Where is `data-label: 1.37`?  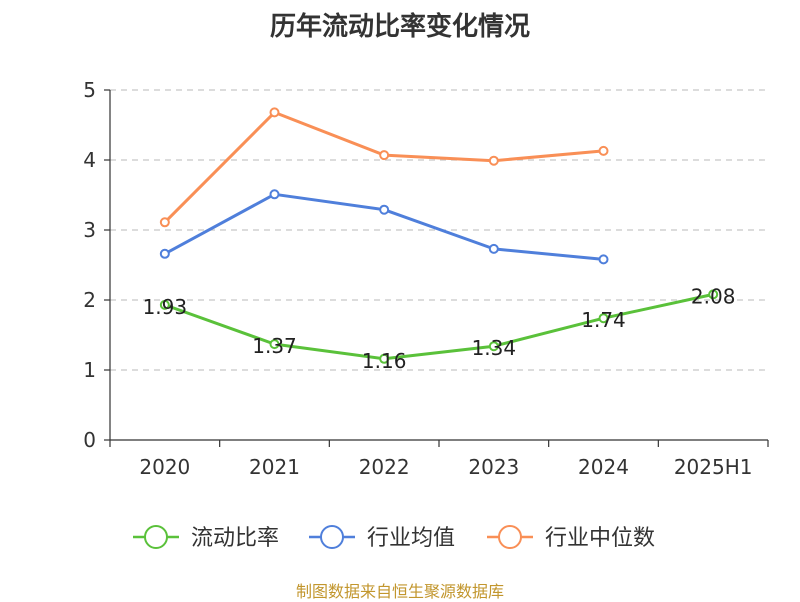
data-label: 1.37 is located at coordinates (274, 346).